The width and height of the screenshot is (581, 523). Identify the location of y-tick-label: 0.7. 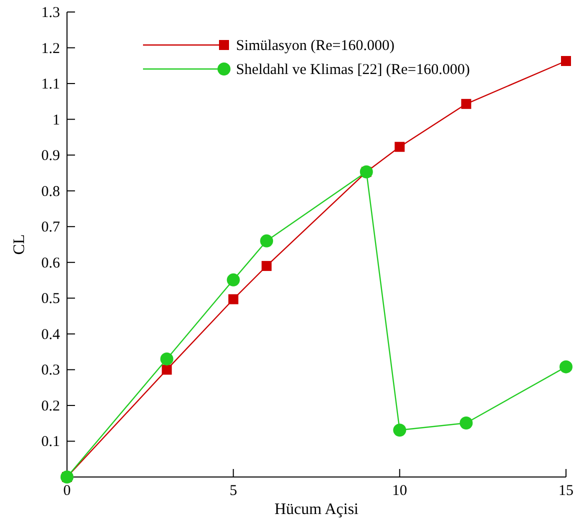
(50, 228).